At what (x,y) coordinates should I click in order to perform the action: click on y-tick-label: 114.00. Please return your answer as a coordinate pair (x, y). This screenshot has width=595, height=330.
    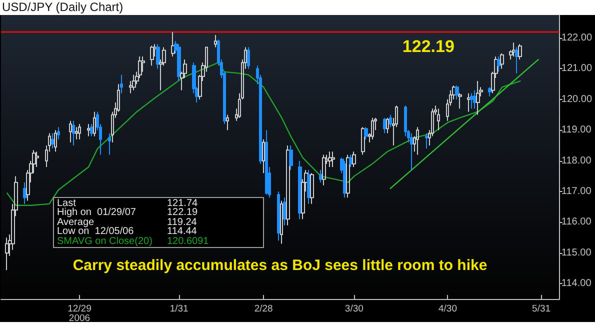
    Looking at the image, I should click on (576, 284).